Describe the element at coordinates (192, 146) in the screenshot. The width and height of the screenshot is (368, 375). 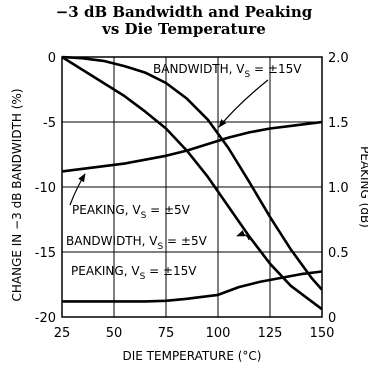
I see `series-peaking-5v` at that location.